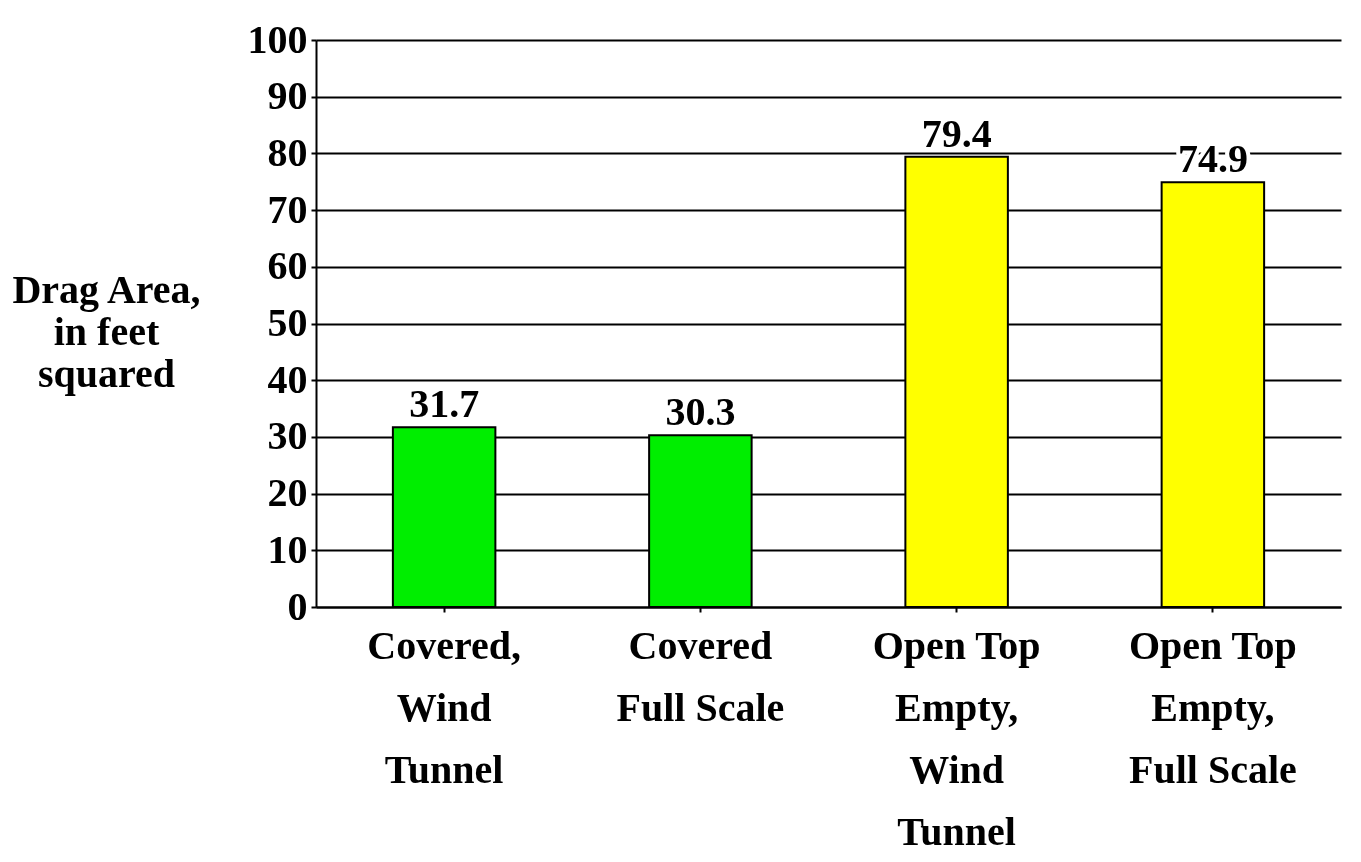  What do you see at coordinates (956, 738) in the screenshot?
I see `x-tick-label: Open Top Empty, Wind Tunnel` at bounding box center [956, 738].